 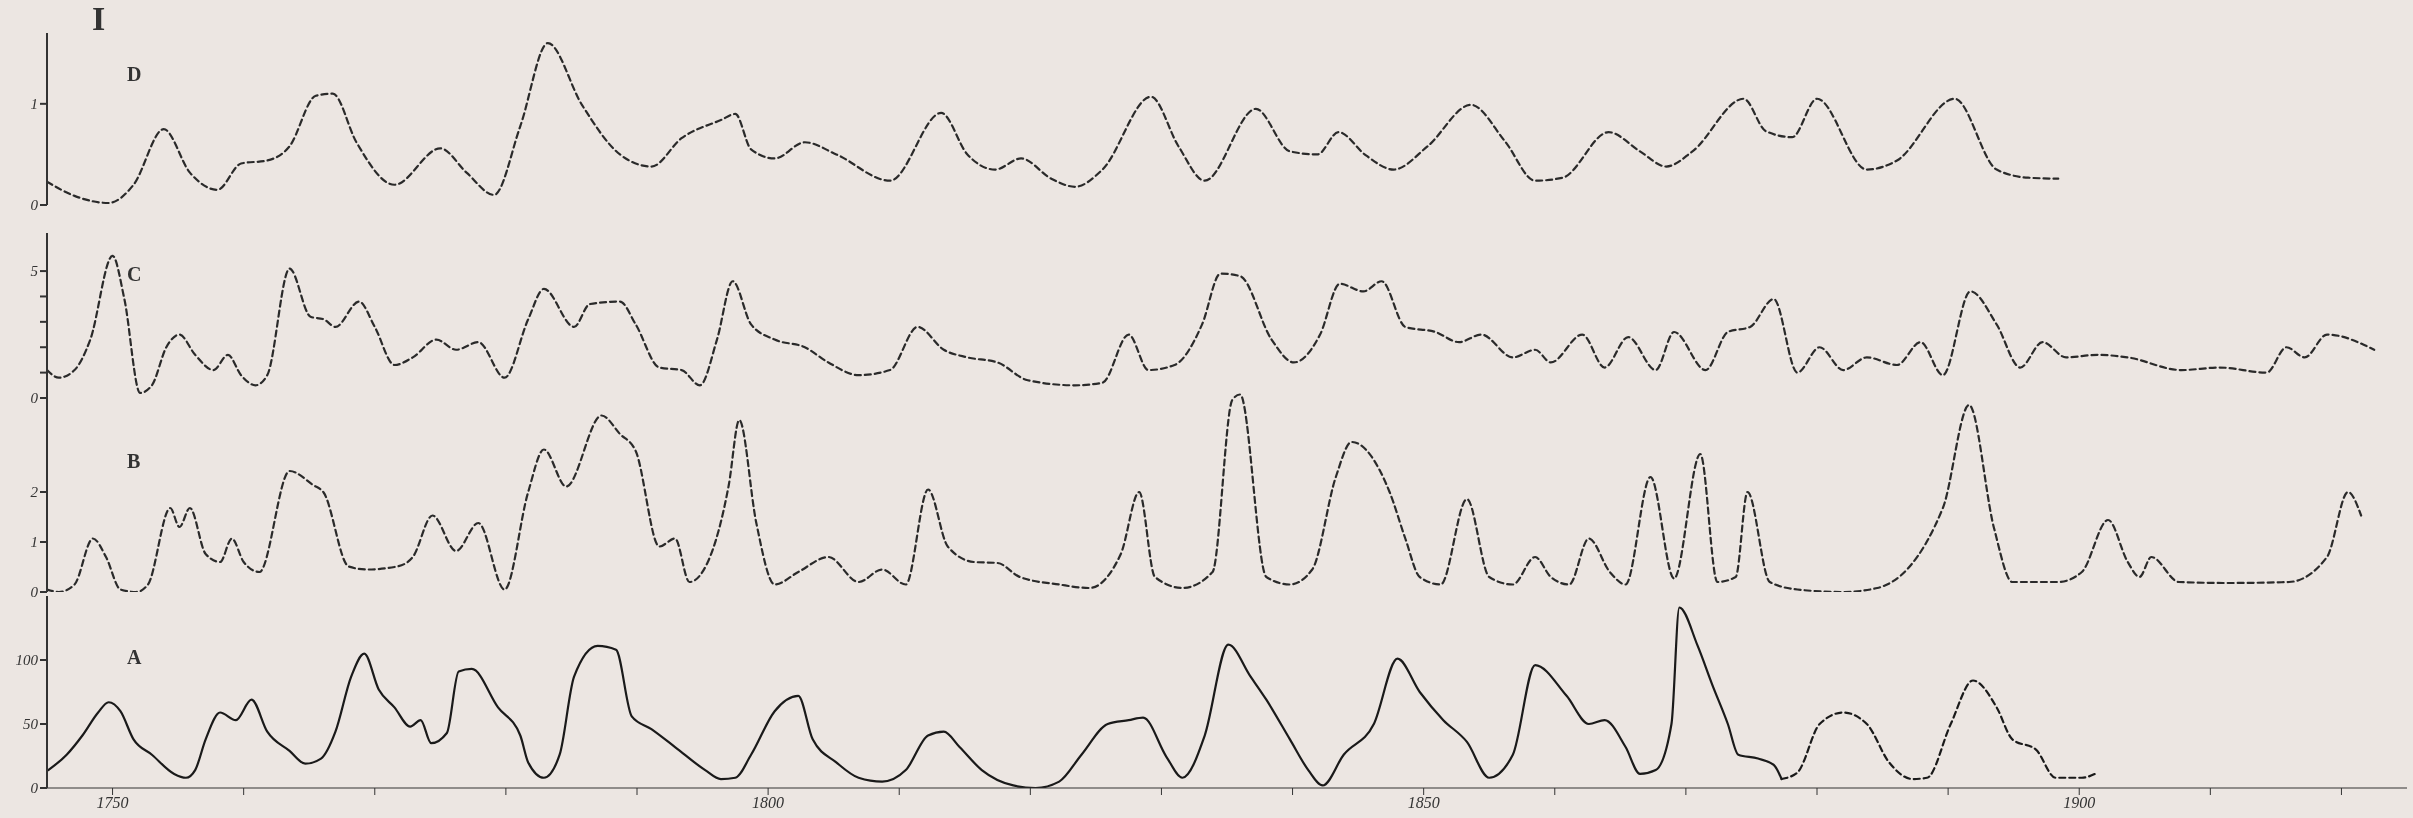 What do you see at coordinates (134, 74) in the screenshot?
I see `annotation: D` at bounding box center [134, 74].